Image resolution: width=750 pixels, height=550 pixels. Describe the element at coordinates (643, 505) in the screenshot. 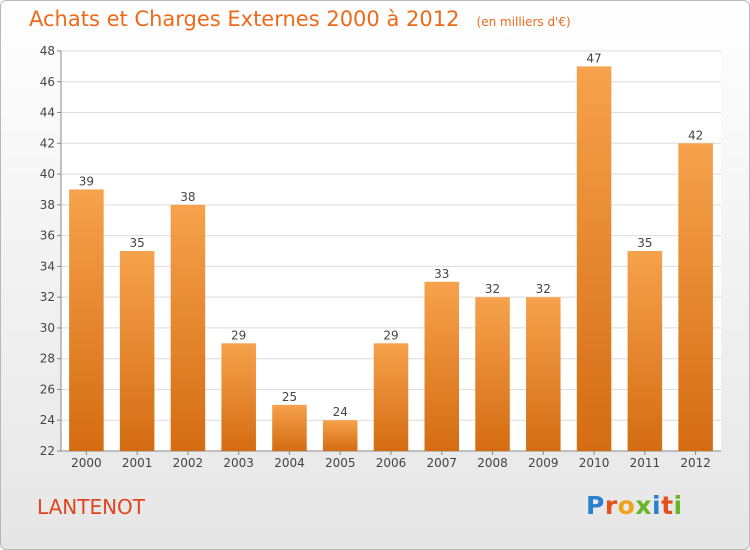

I see `brand-letter: x` at that location.